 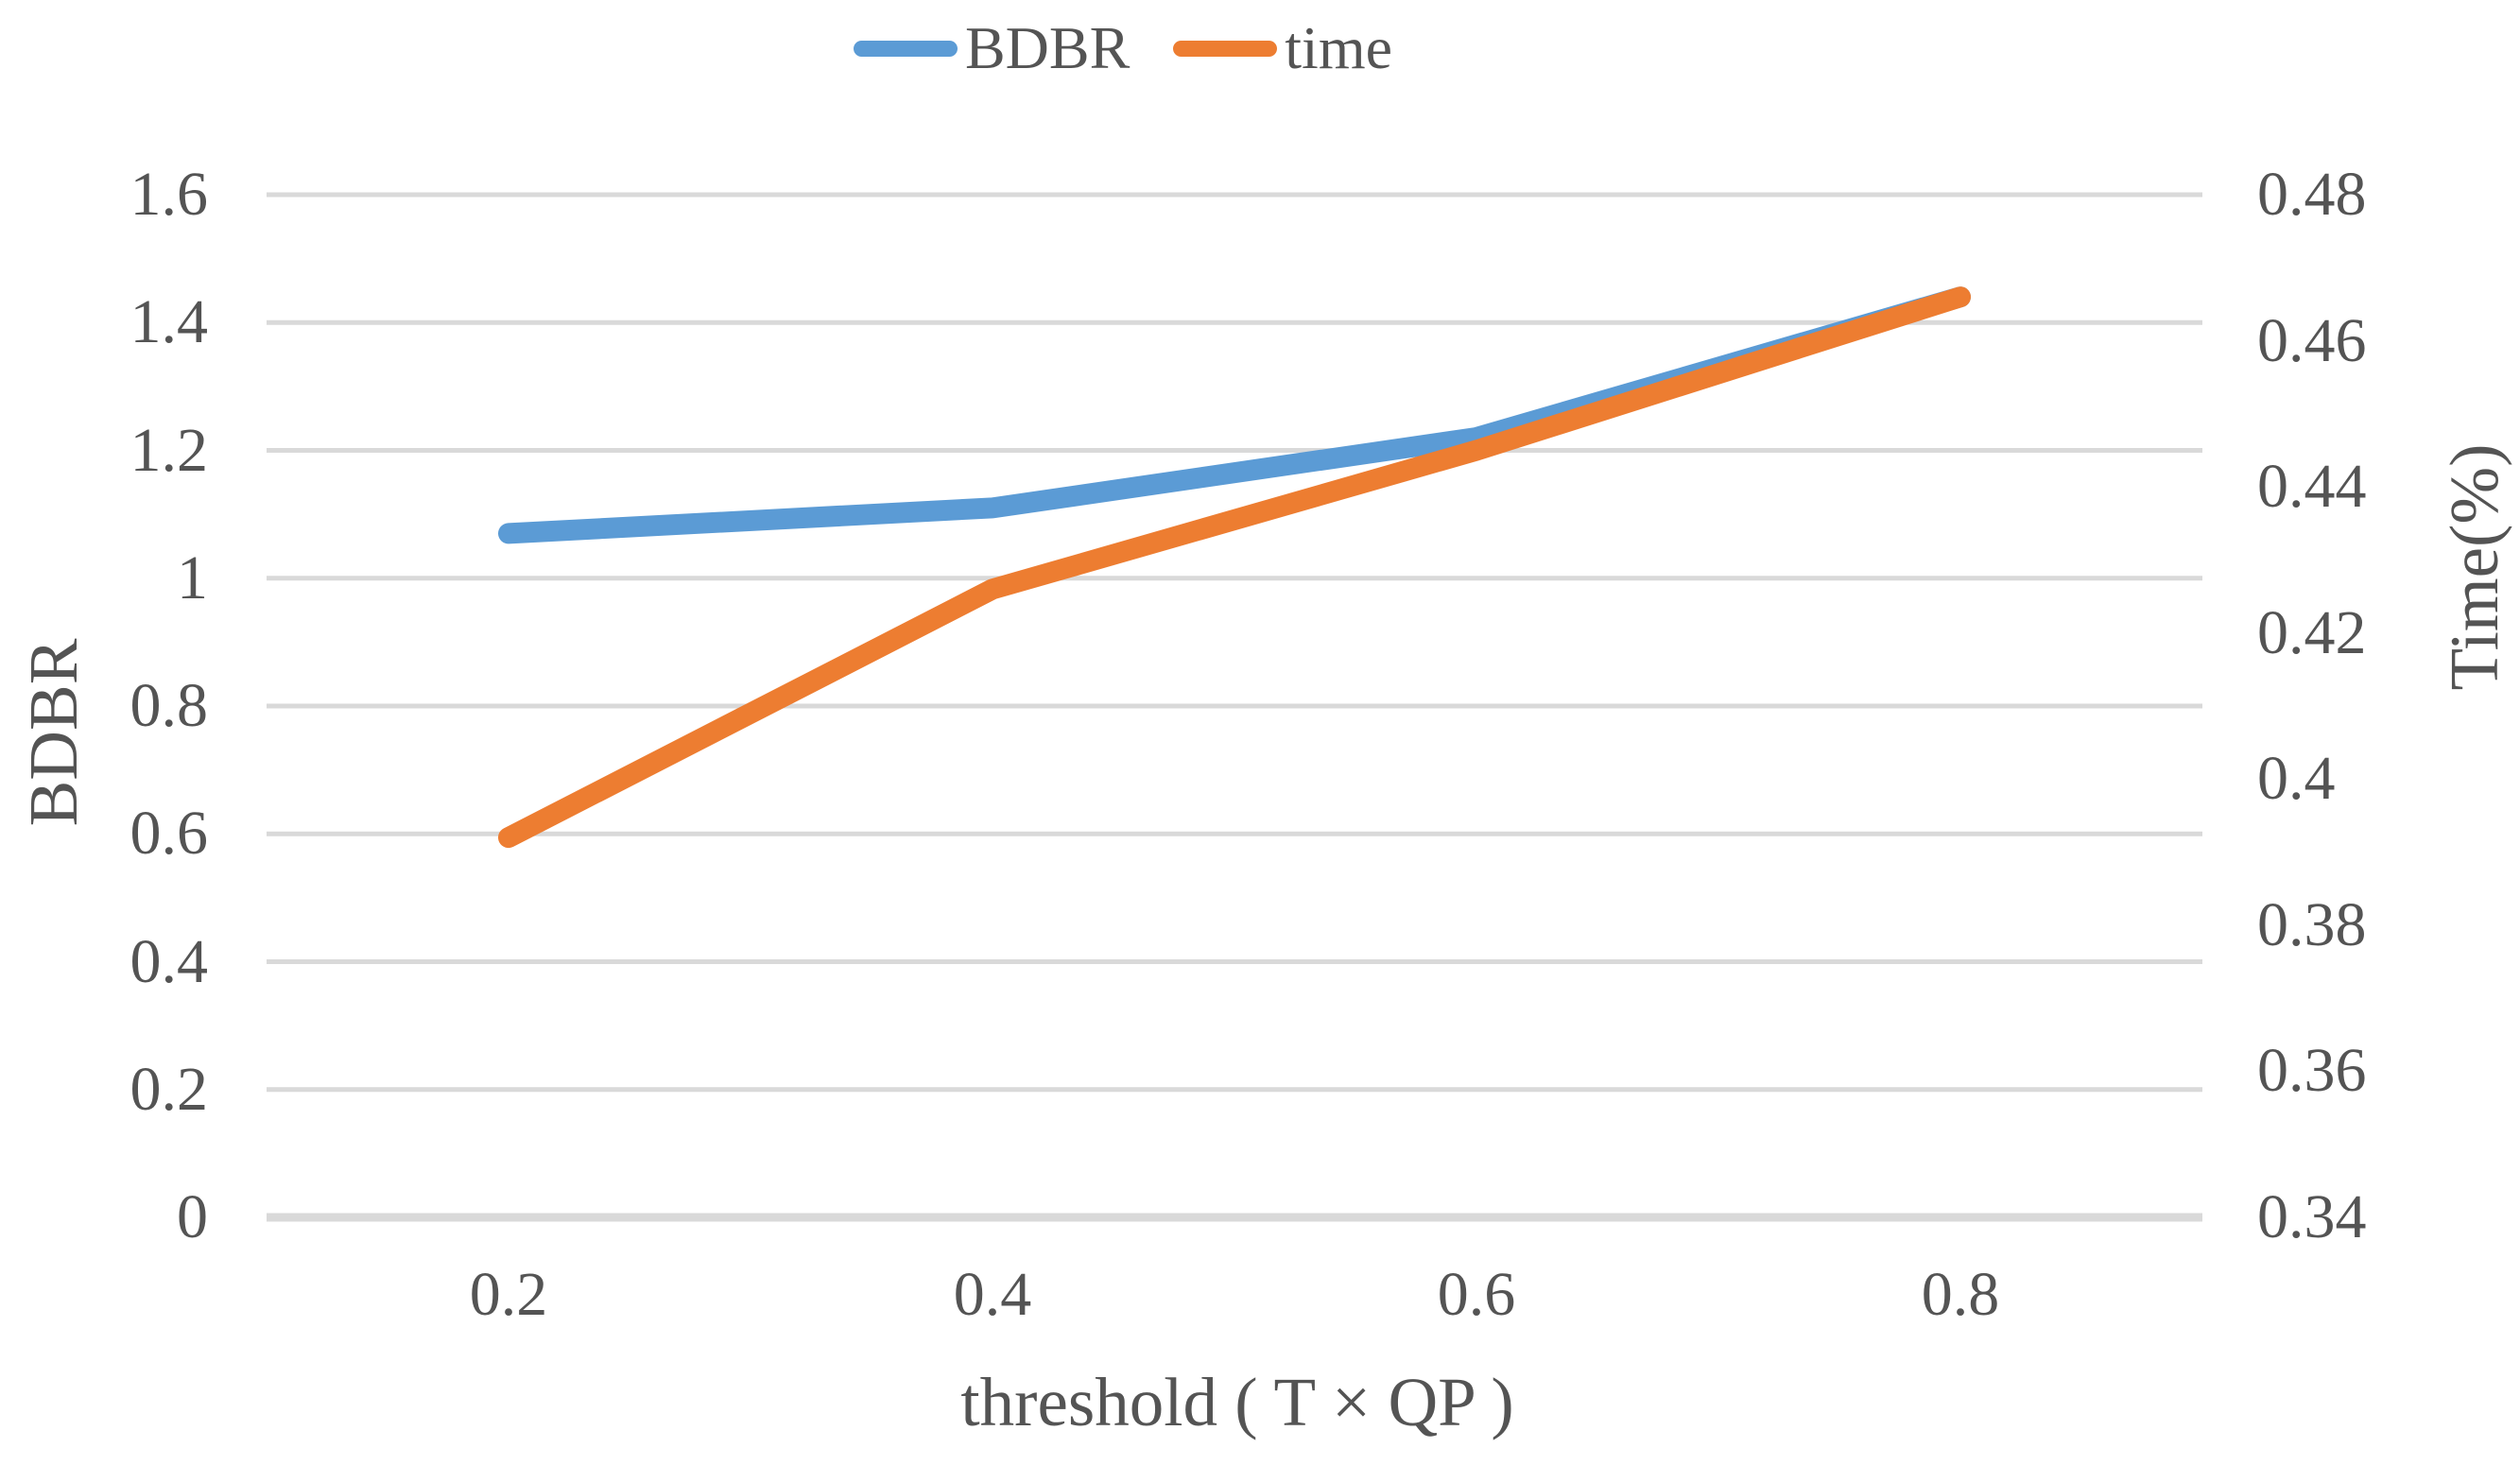 I want to click on right-tick-label: 0.36, so click(x=2312, y=1071).